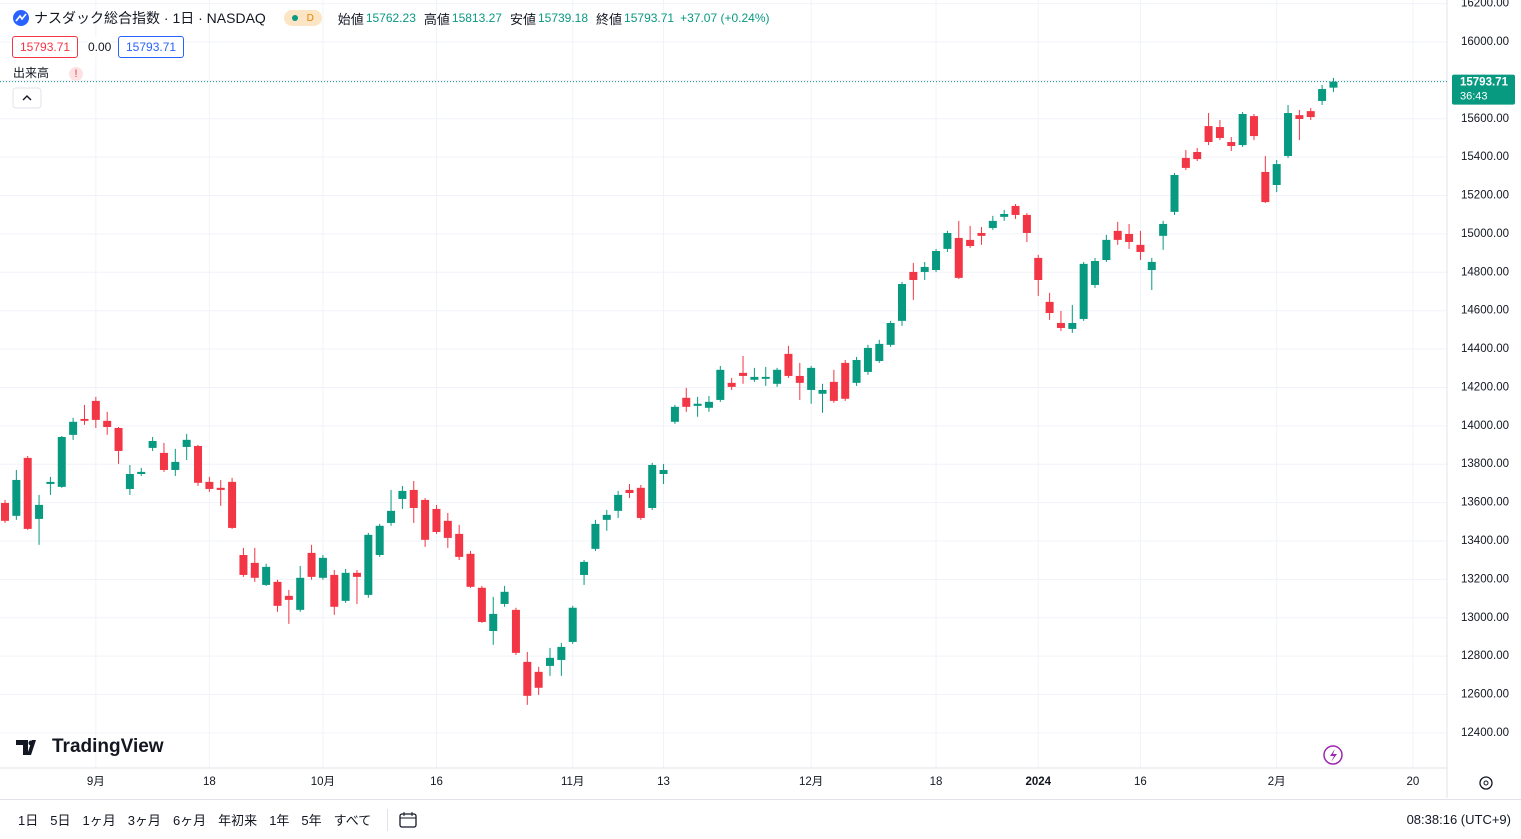  What do you see at coordinates (408, 820) in the screenshot?
I see `calendar-icon` at bounding box center [408, 820].